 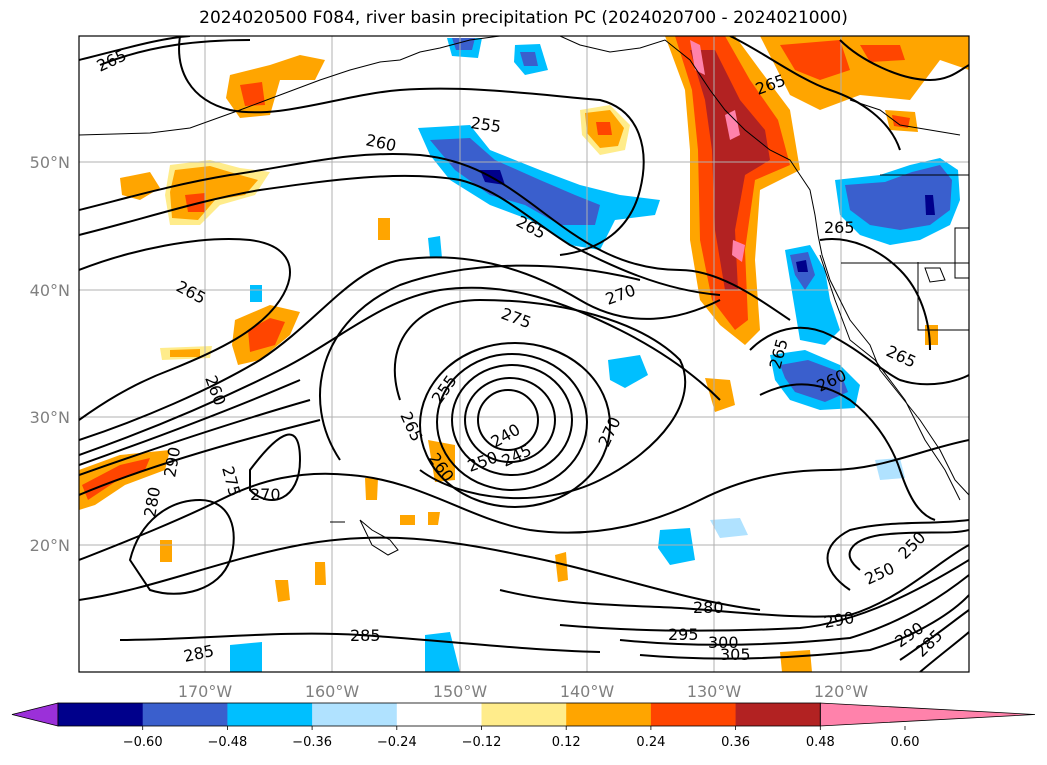 I want to click on lon-label: 120°W, so click(x=841, y=691).